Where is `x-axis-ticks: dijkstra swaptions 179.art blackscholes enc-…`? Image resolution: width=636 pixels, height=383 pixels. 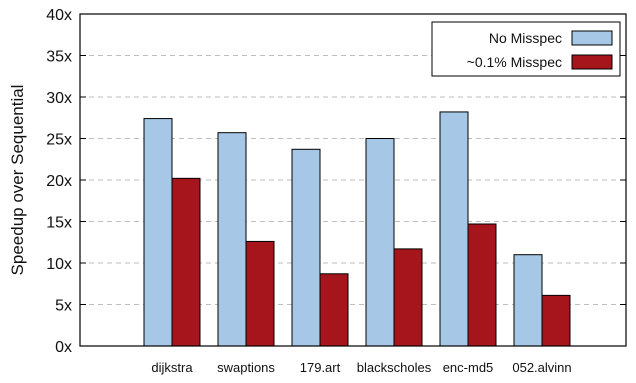
x-axis-ticks: dijkstra swaptions 179.art blackscholes enc-… is located at coordinates (361, 367).